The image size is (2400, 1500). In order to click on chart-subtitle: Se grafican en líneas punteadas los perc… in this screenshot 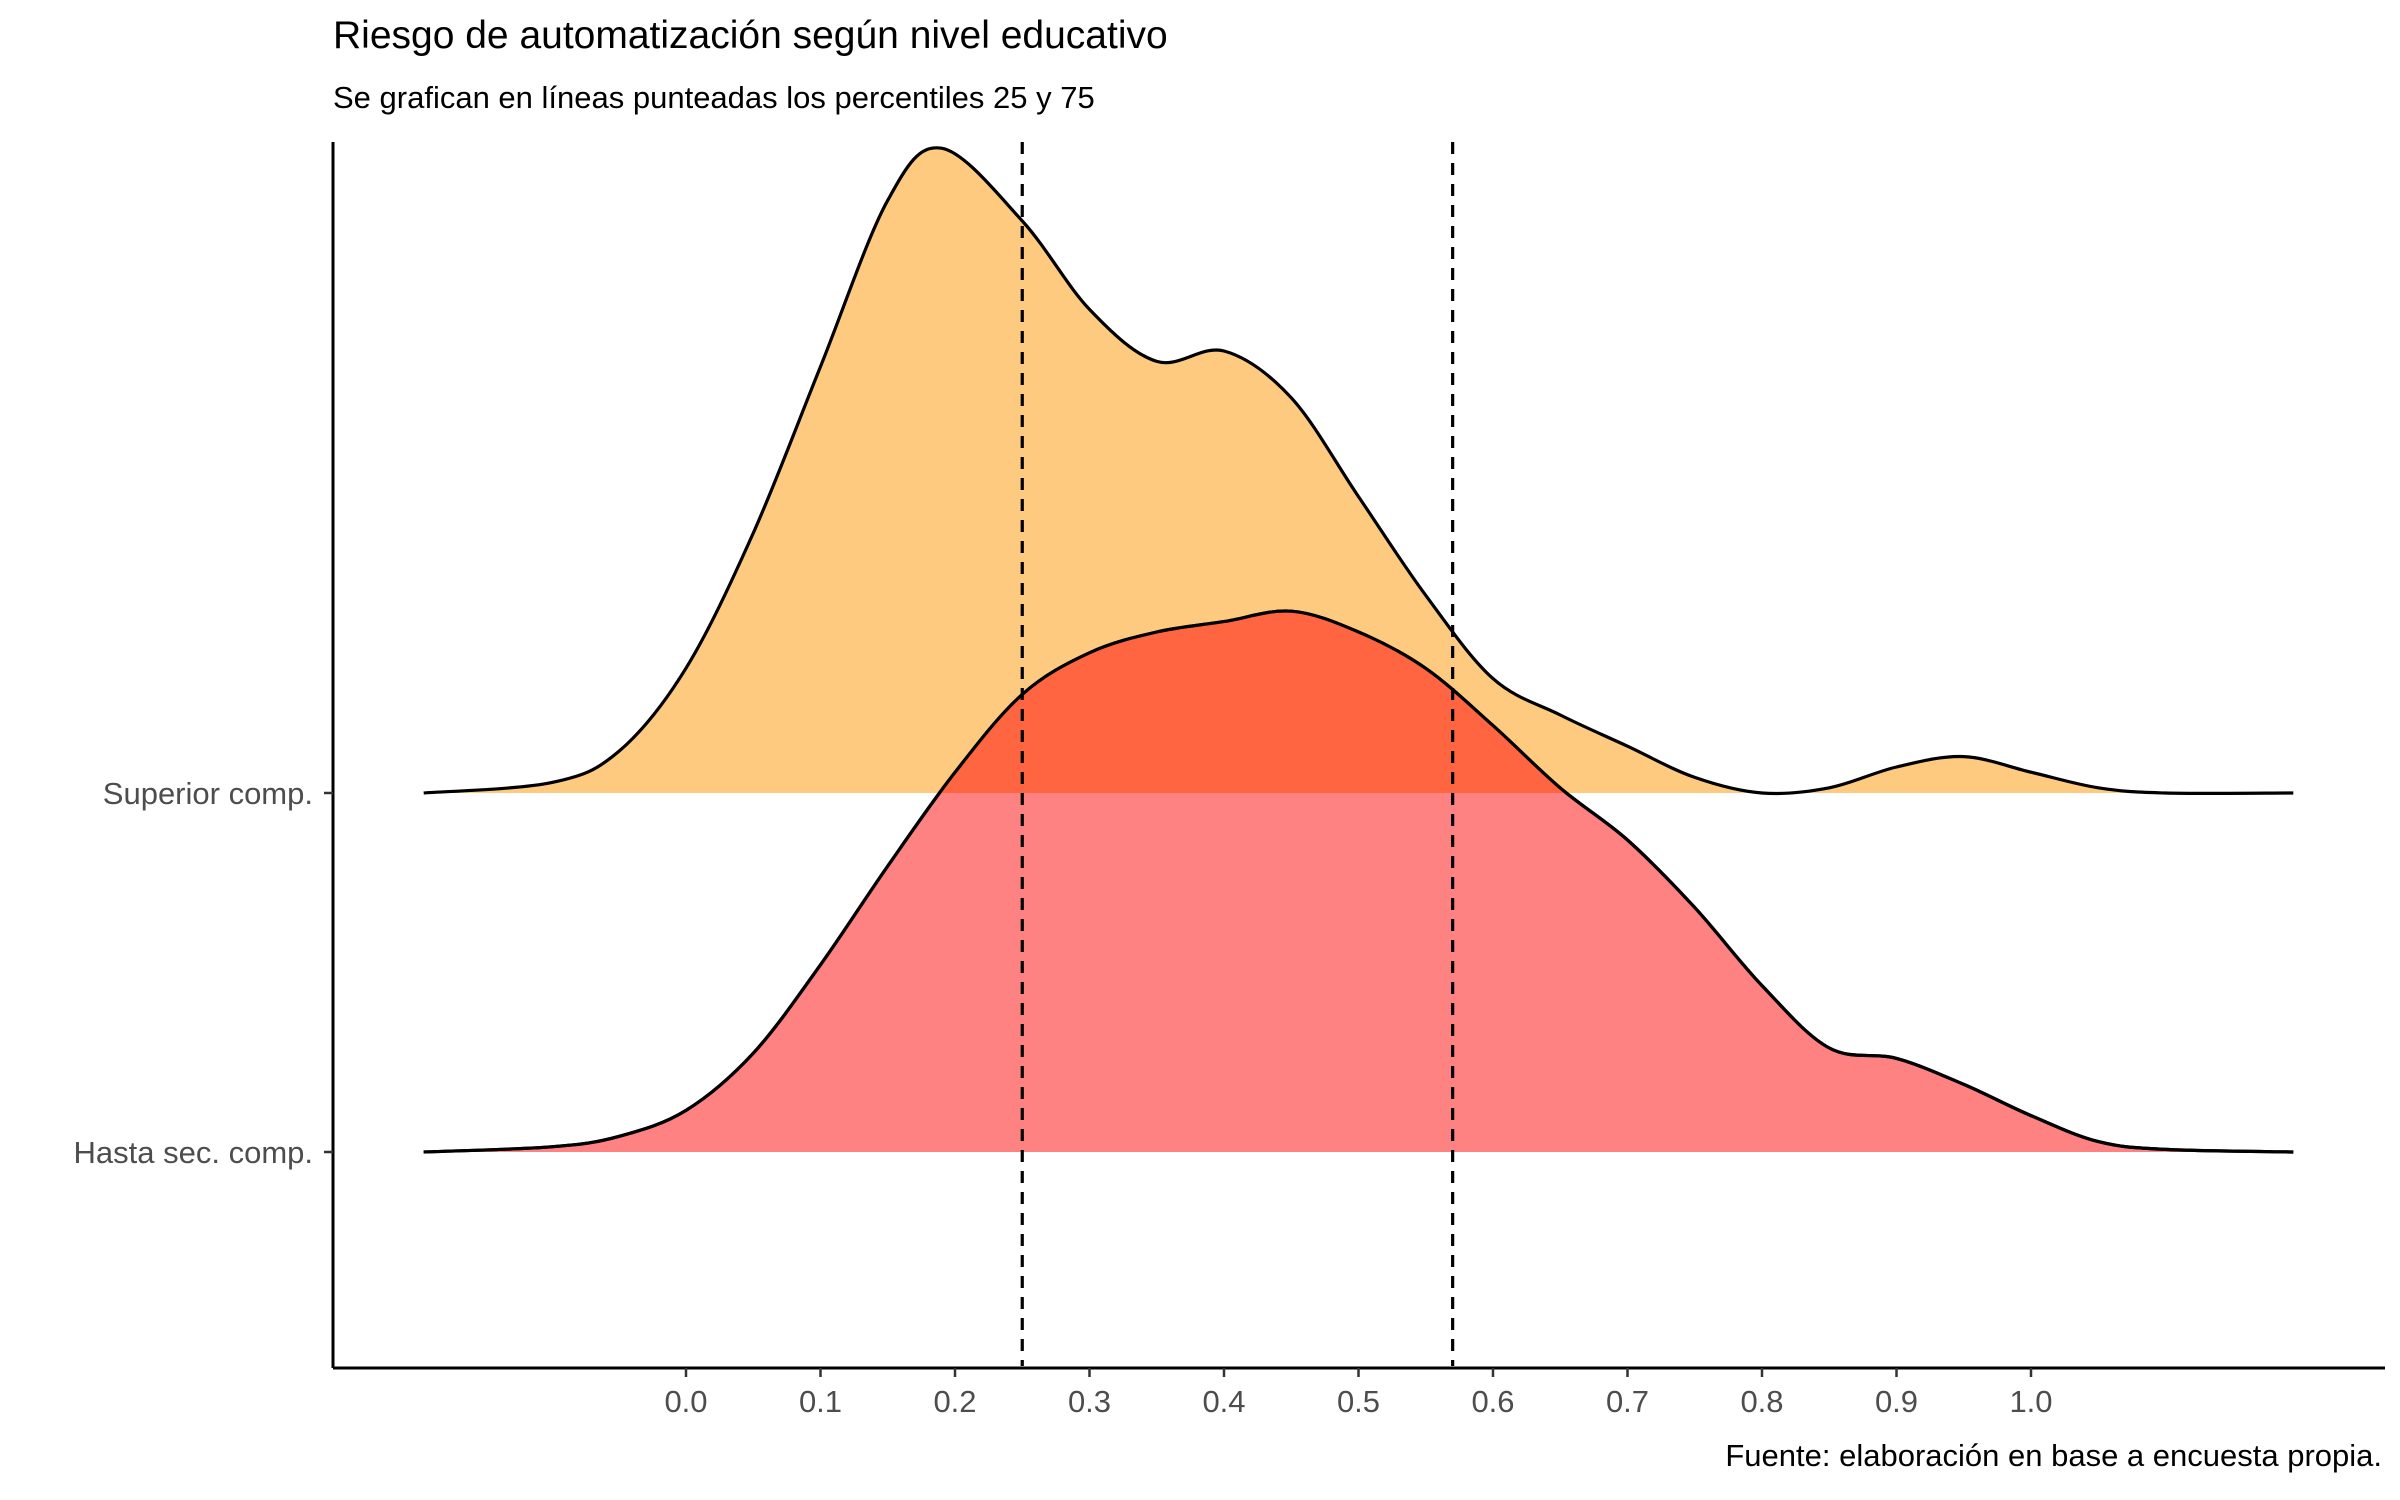, I will do `click(714, 97)`.